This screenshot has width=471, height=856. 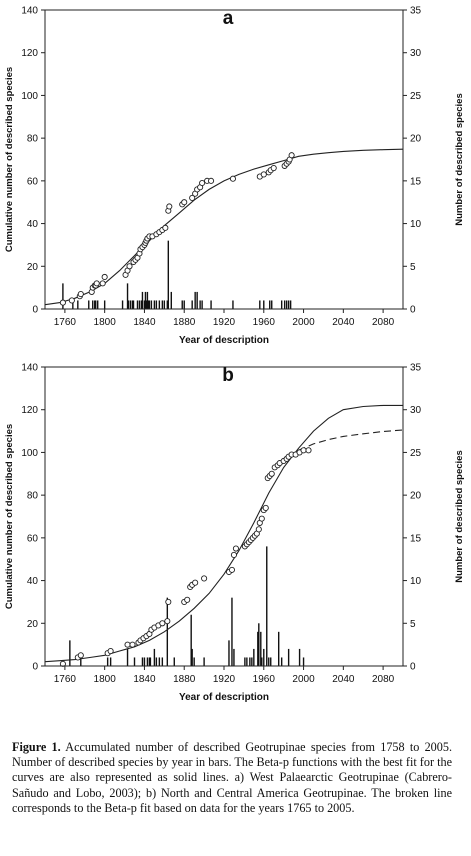 What do you see at coordinates (29, 11) in the screenshot?
I see `y-tick-label-left: 140` at bounding box center [29, 11].